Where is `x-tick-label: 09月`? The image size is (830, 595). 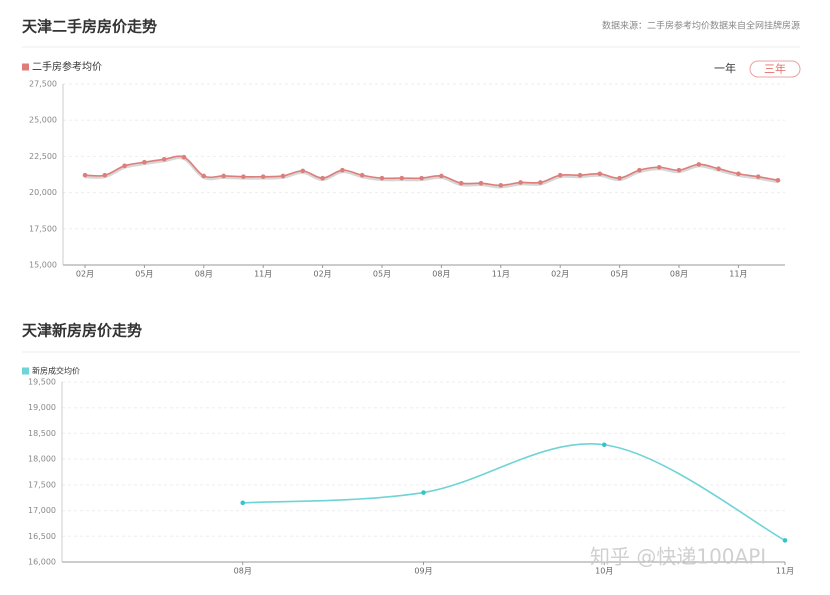
x-tick-label: 09月 is located at coordinates (423, 571).